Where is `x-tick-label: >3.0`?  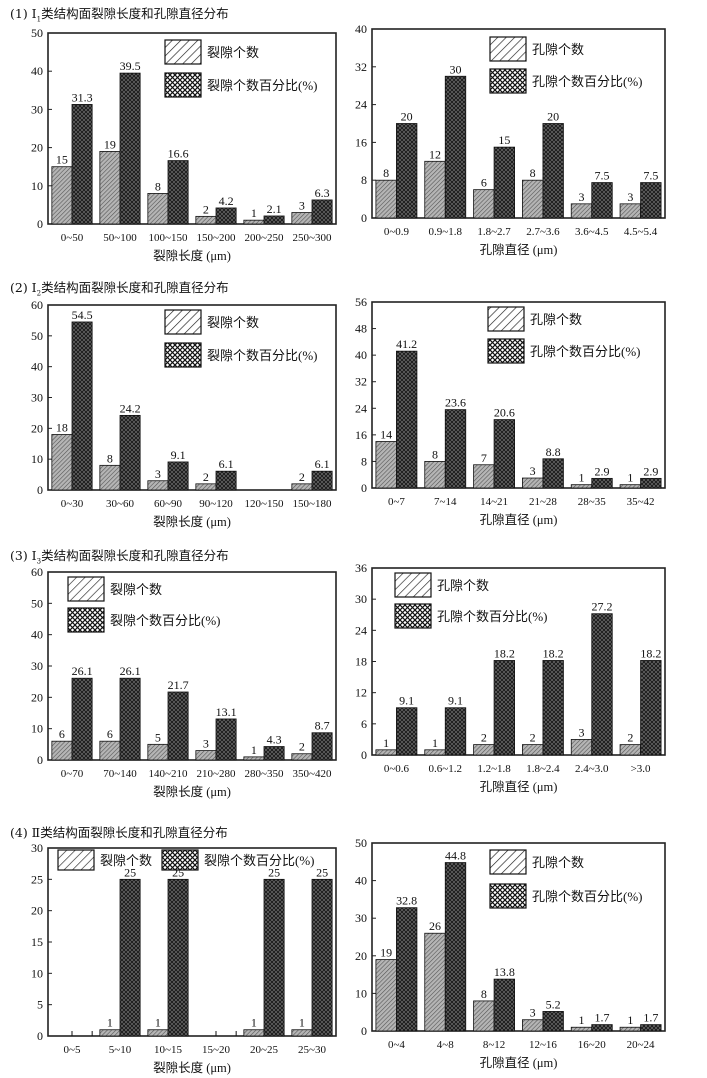
x-tick-label: >3.0 is located at coordinates (641, 769).